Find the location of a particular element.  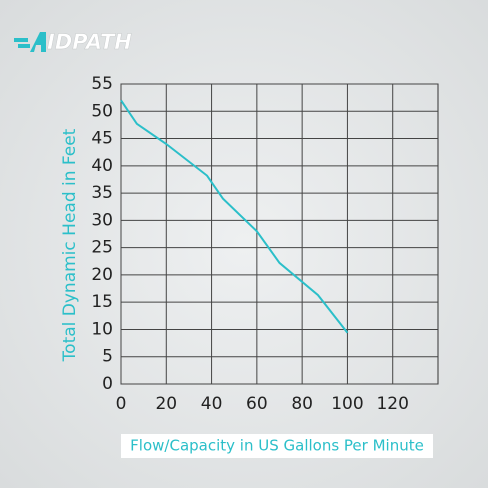

y-tick-label: 5 is located at coordinates (107, 357).